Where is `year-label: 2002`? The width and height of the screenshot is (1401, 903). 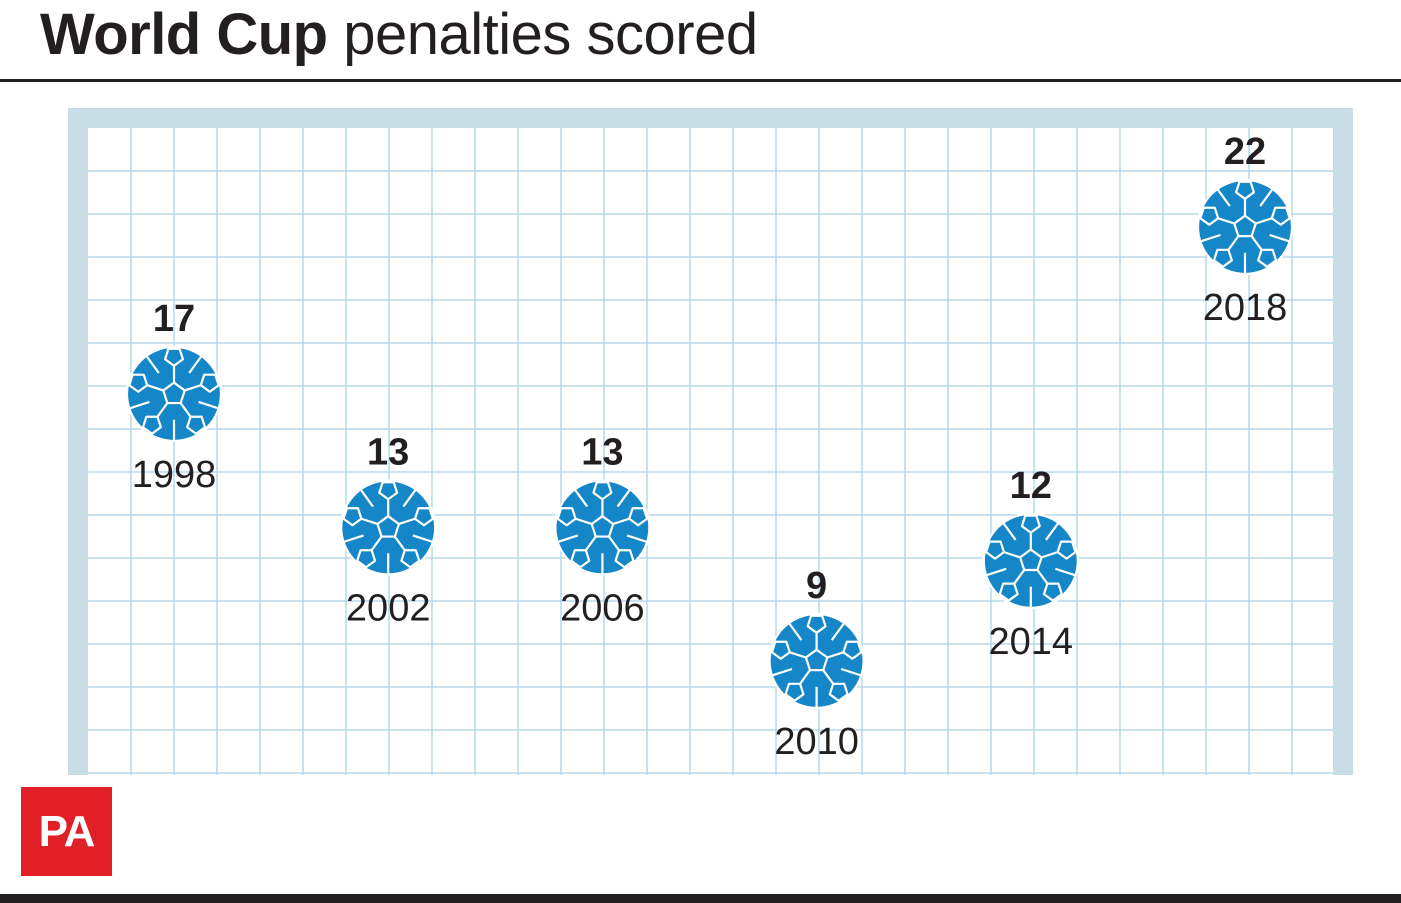
year-label: 2002 is located at coordinates (388, 608).